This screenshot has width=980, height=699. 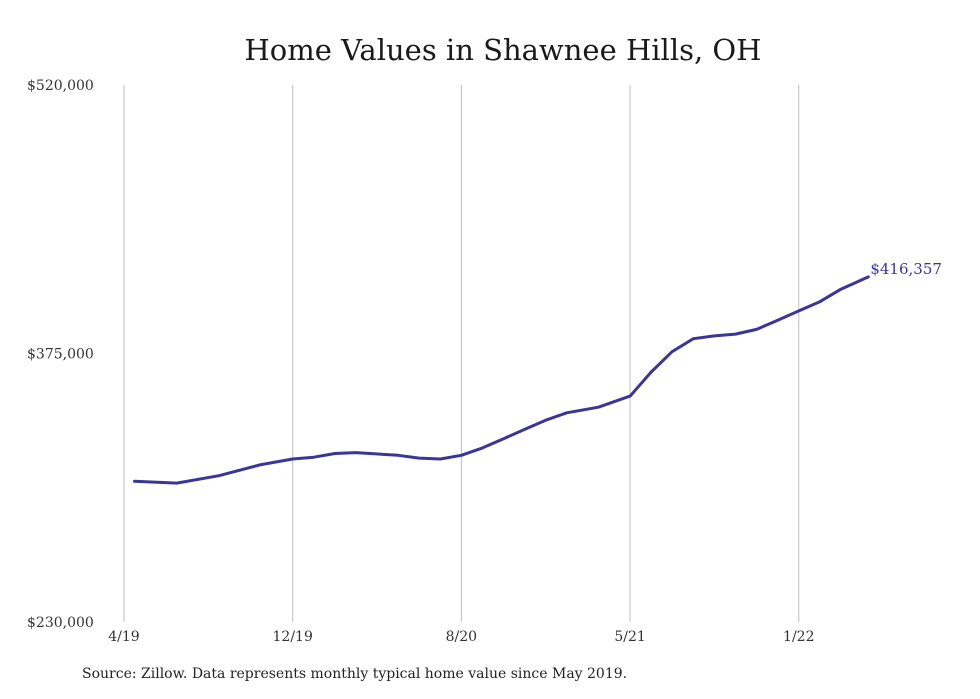 What do you see at coordinates (503, 50) in the screenshot?
I see `chart-title: Home Values in Shawnee Hills, OH` at bounding box center [503, 50].